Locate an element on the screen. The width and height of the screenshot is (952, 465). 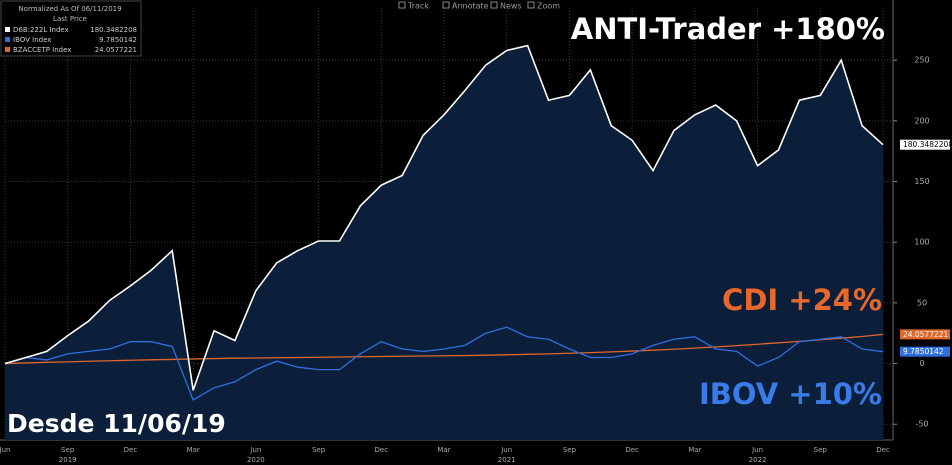
annotation: CDI +24% is located at coordinates (802, 300).